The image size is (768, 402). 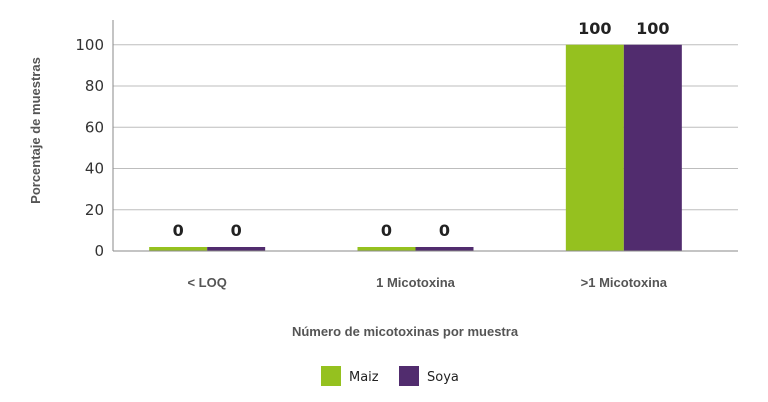 What do you see at coordinates (89, 148) in the screenshot?
I see `y-axis-ticks: 0 20 40 60 80 100` at bounding box center [89, 148].